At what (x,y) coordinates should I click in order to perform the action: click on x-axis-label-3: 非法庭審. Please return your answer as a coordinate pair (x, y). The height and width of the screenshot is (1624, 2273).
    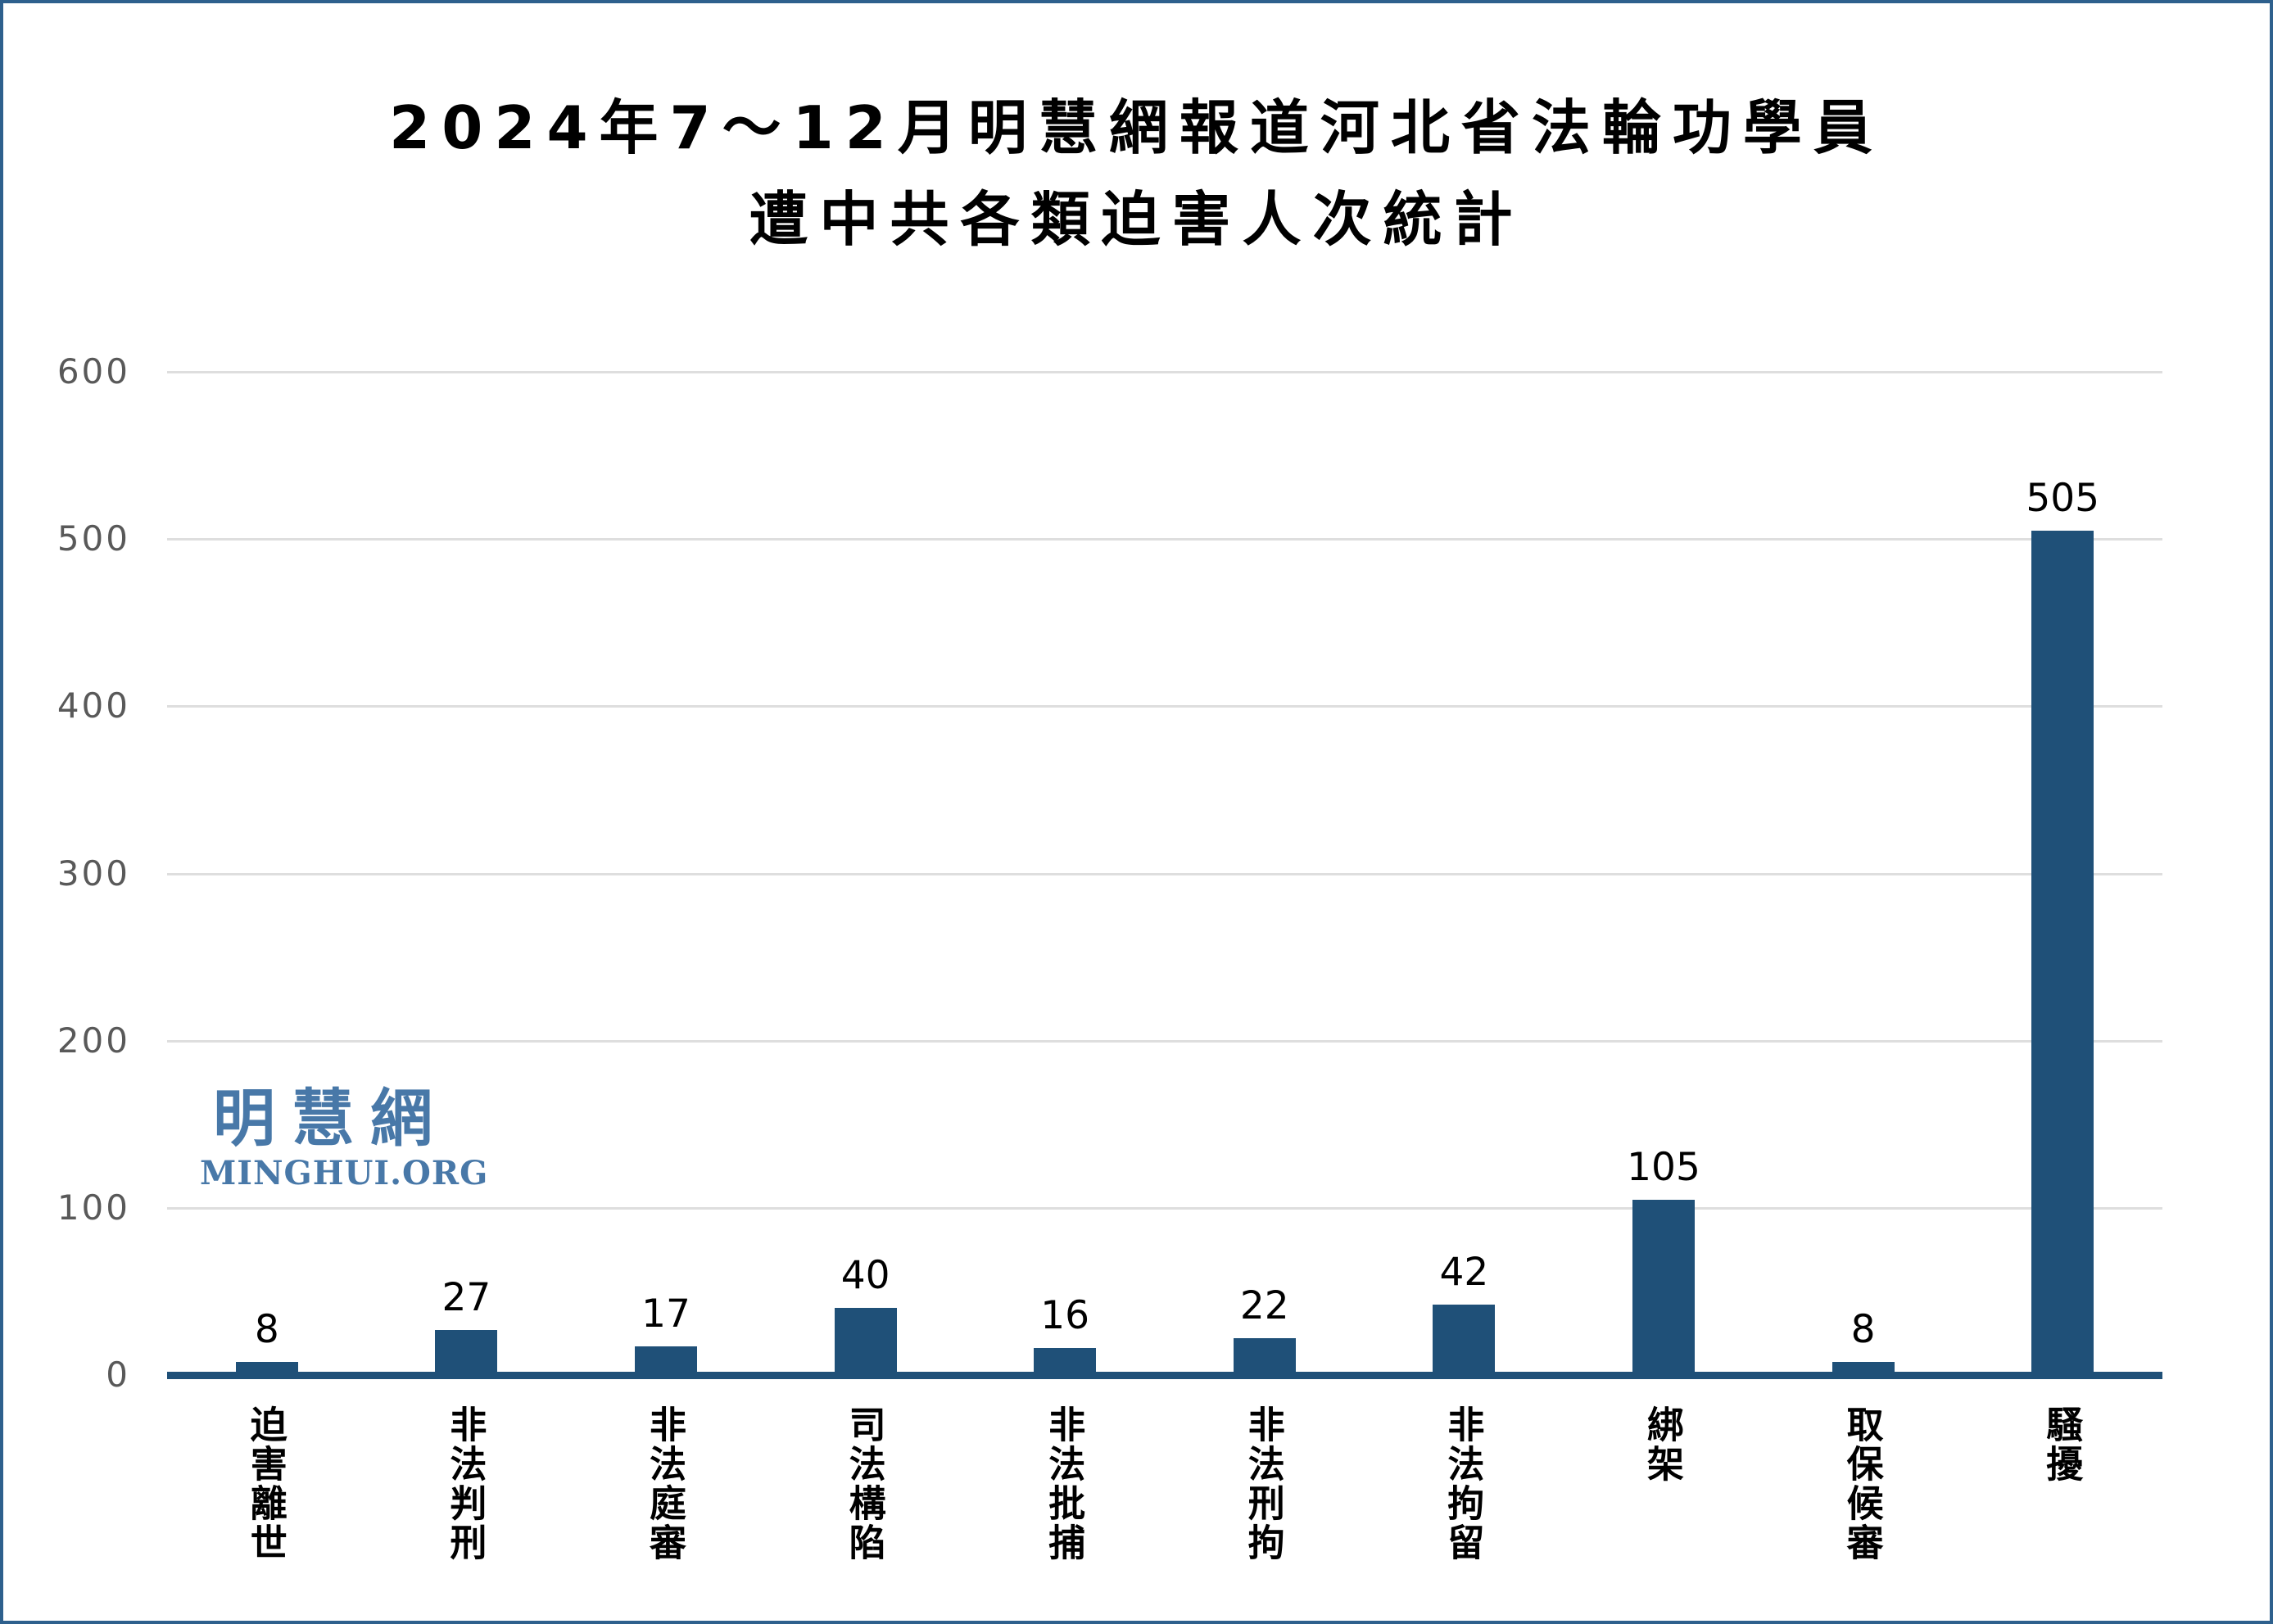
    Looking at the image, I should click on (664, 1484).